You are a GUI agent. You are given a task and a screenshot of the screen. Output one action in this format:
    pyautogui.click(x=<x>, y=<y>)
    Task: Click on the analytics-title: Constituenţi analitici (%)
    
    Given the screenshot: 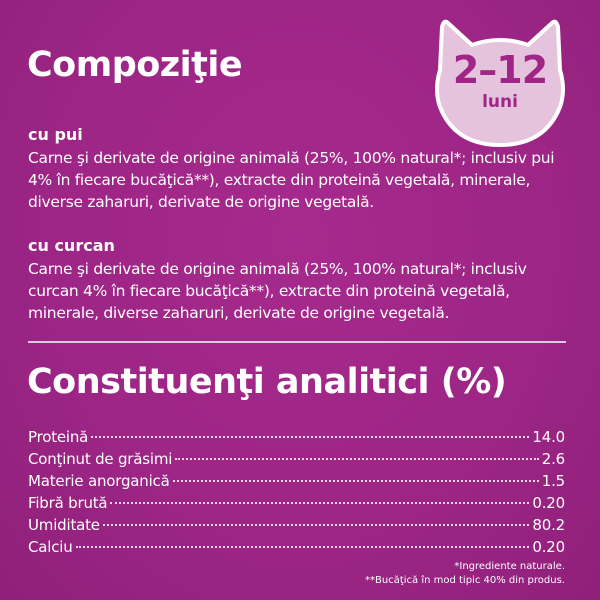 What is the action you would take?
    pyautogui.click(x=267, y=382)
    